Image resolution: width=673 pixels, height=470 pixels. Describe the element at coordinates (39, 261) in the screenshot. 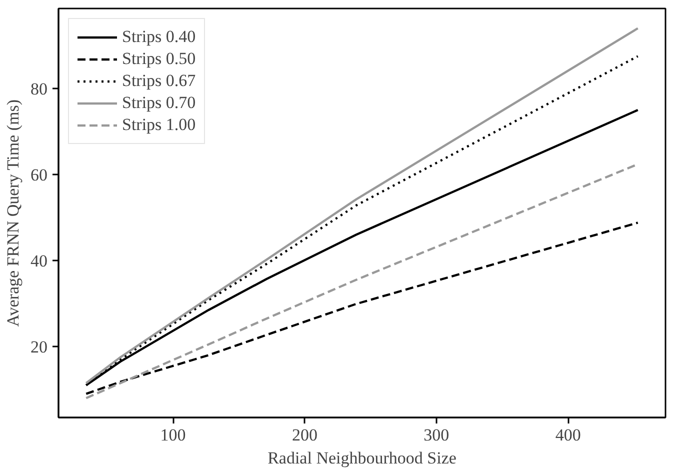

I see `y-tick-label: 40` at that location.